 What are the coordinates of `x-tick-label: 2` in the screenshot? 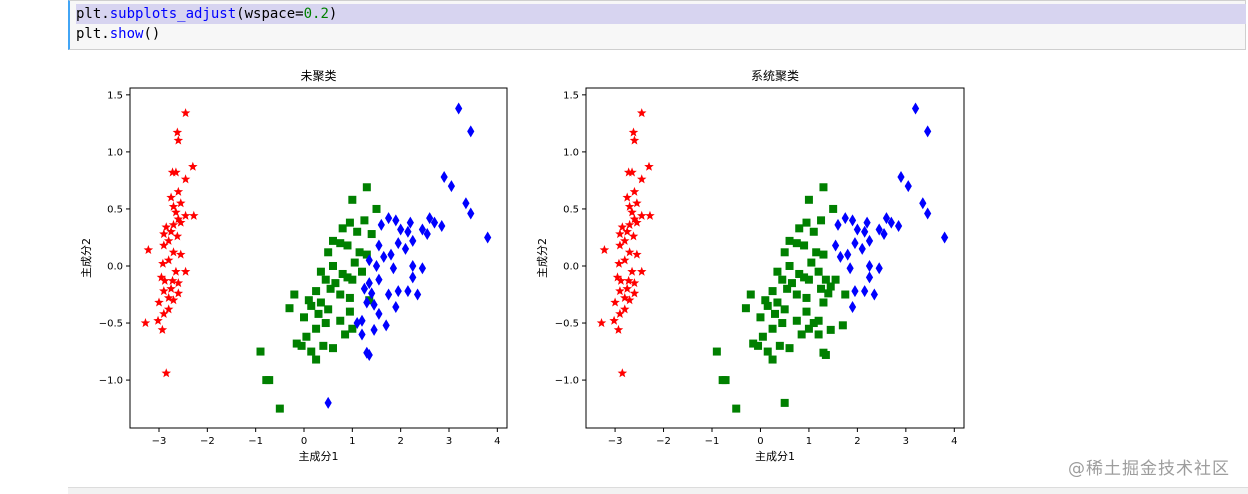 It's located at (857, 441).